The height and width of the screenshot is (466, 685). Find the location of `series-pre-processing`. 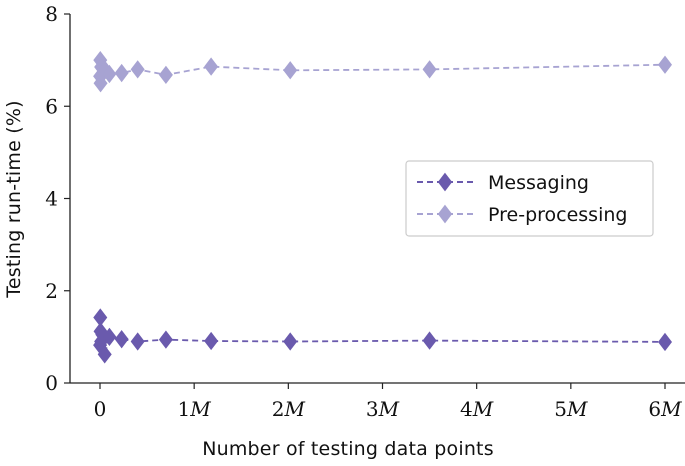

series-pre-processing is located at coordinates (383, 71).